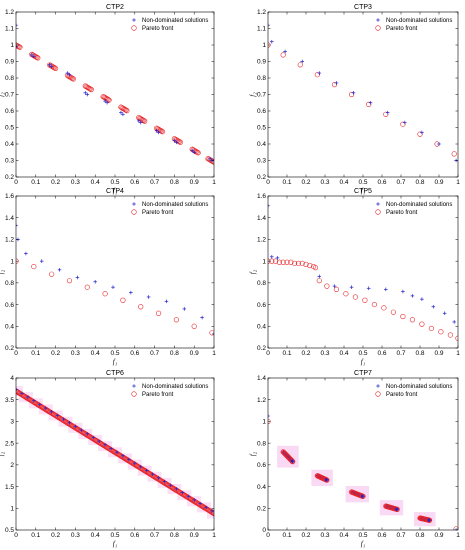 The image size is (465, 550). I want to click on y-tick-label: 1.1, so click(9, 29).